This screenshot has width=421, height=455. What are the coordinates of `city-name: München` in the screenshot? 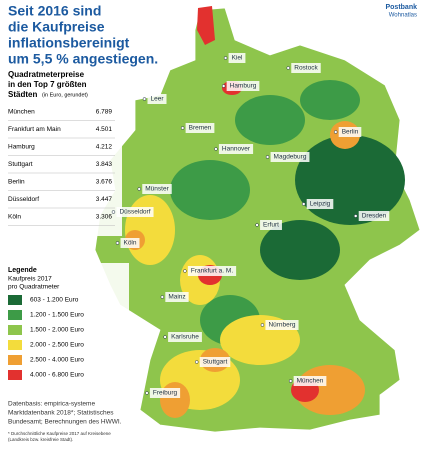 It's located at (21, 112).